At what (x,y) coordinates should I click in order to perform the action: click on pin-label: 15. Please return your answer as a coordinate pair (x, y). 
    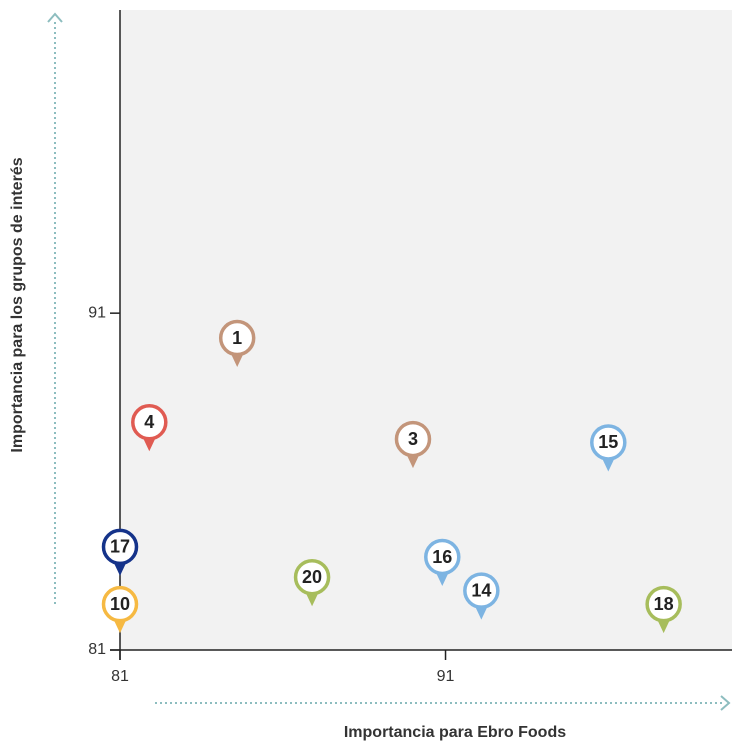
    Looking at the image, I should click on (608, 442).